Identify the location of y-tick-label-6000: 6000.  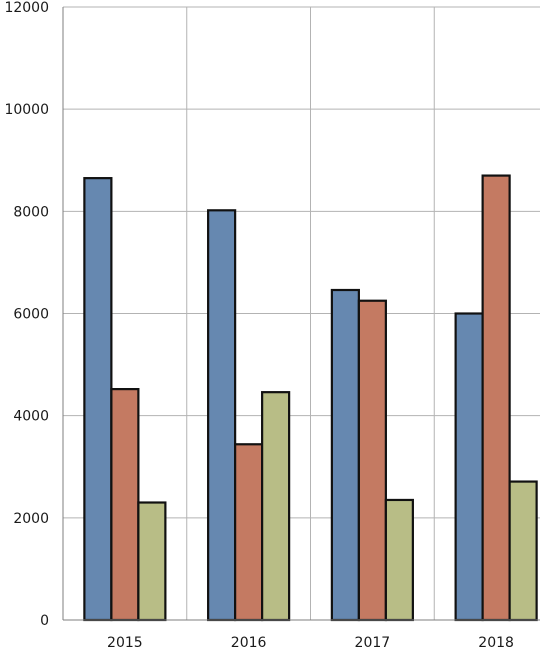
(31, 315).